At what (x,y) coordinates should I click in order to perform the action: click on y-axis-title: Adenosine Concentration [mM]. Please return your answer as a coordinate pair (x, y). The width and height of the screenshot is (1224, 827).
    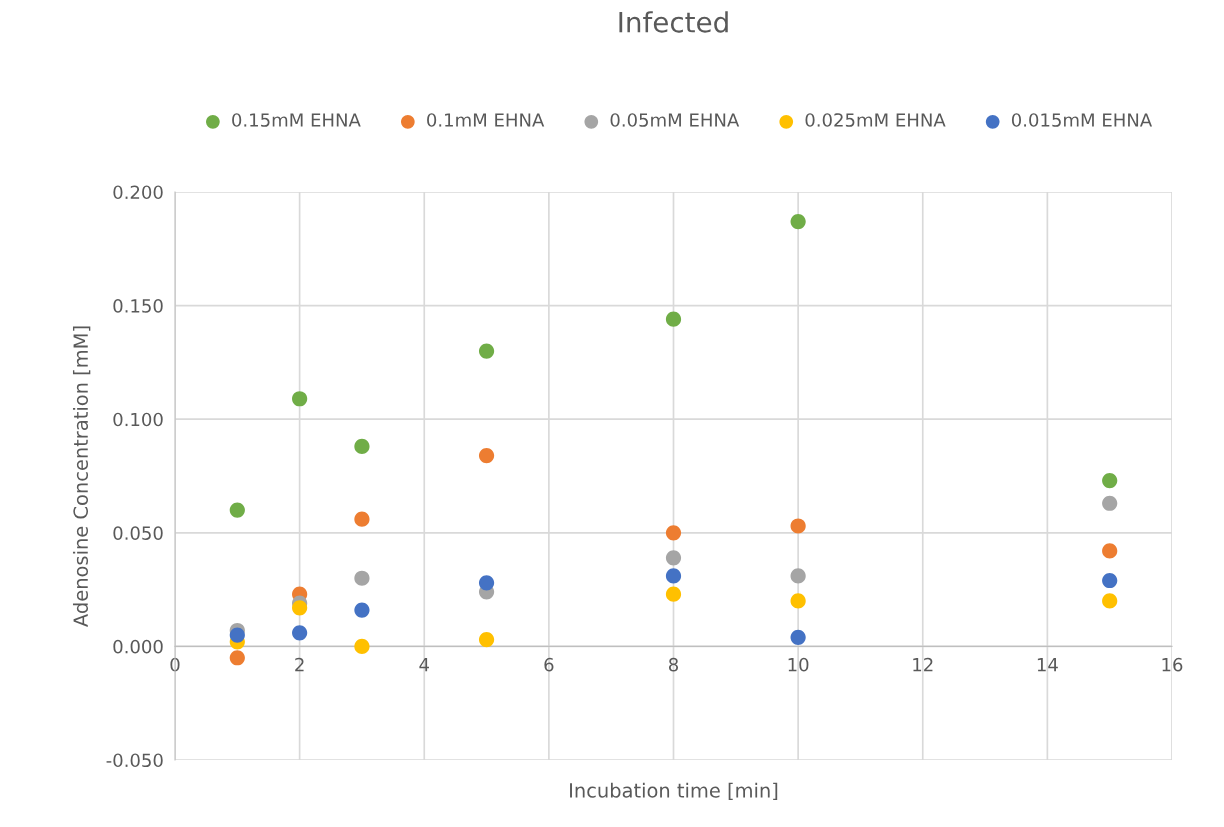
    Looking at the image, I should click on (81, 476).